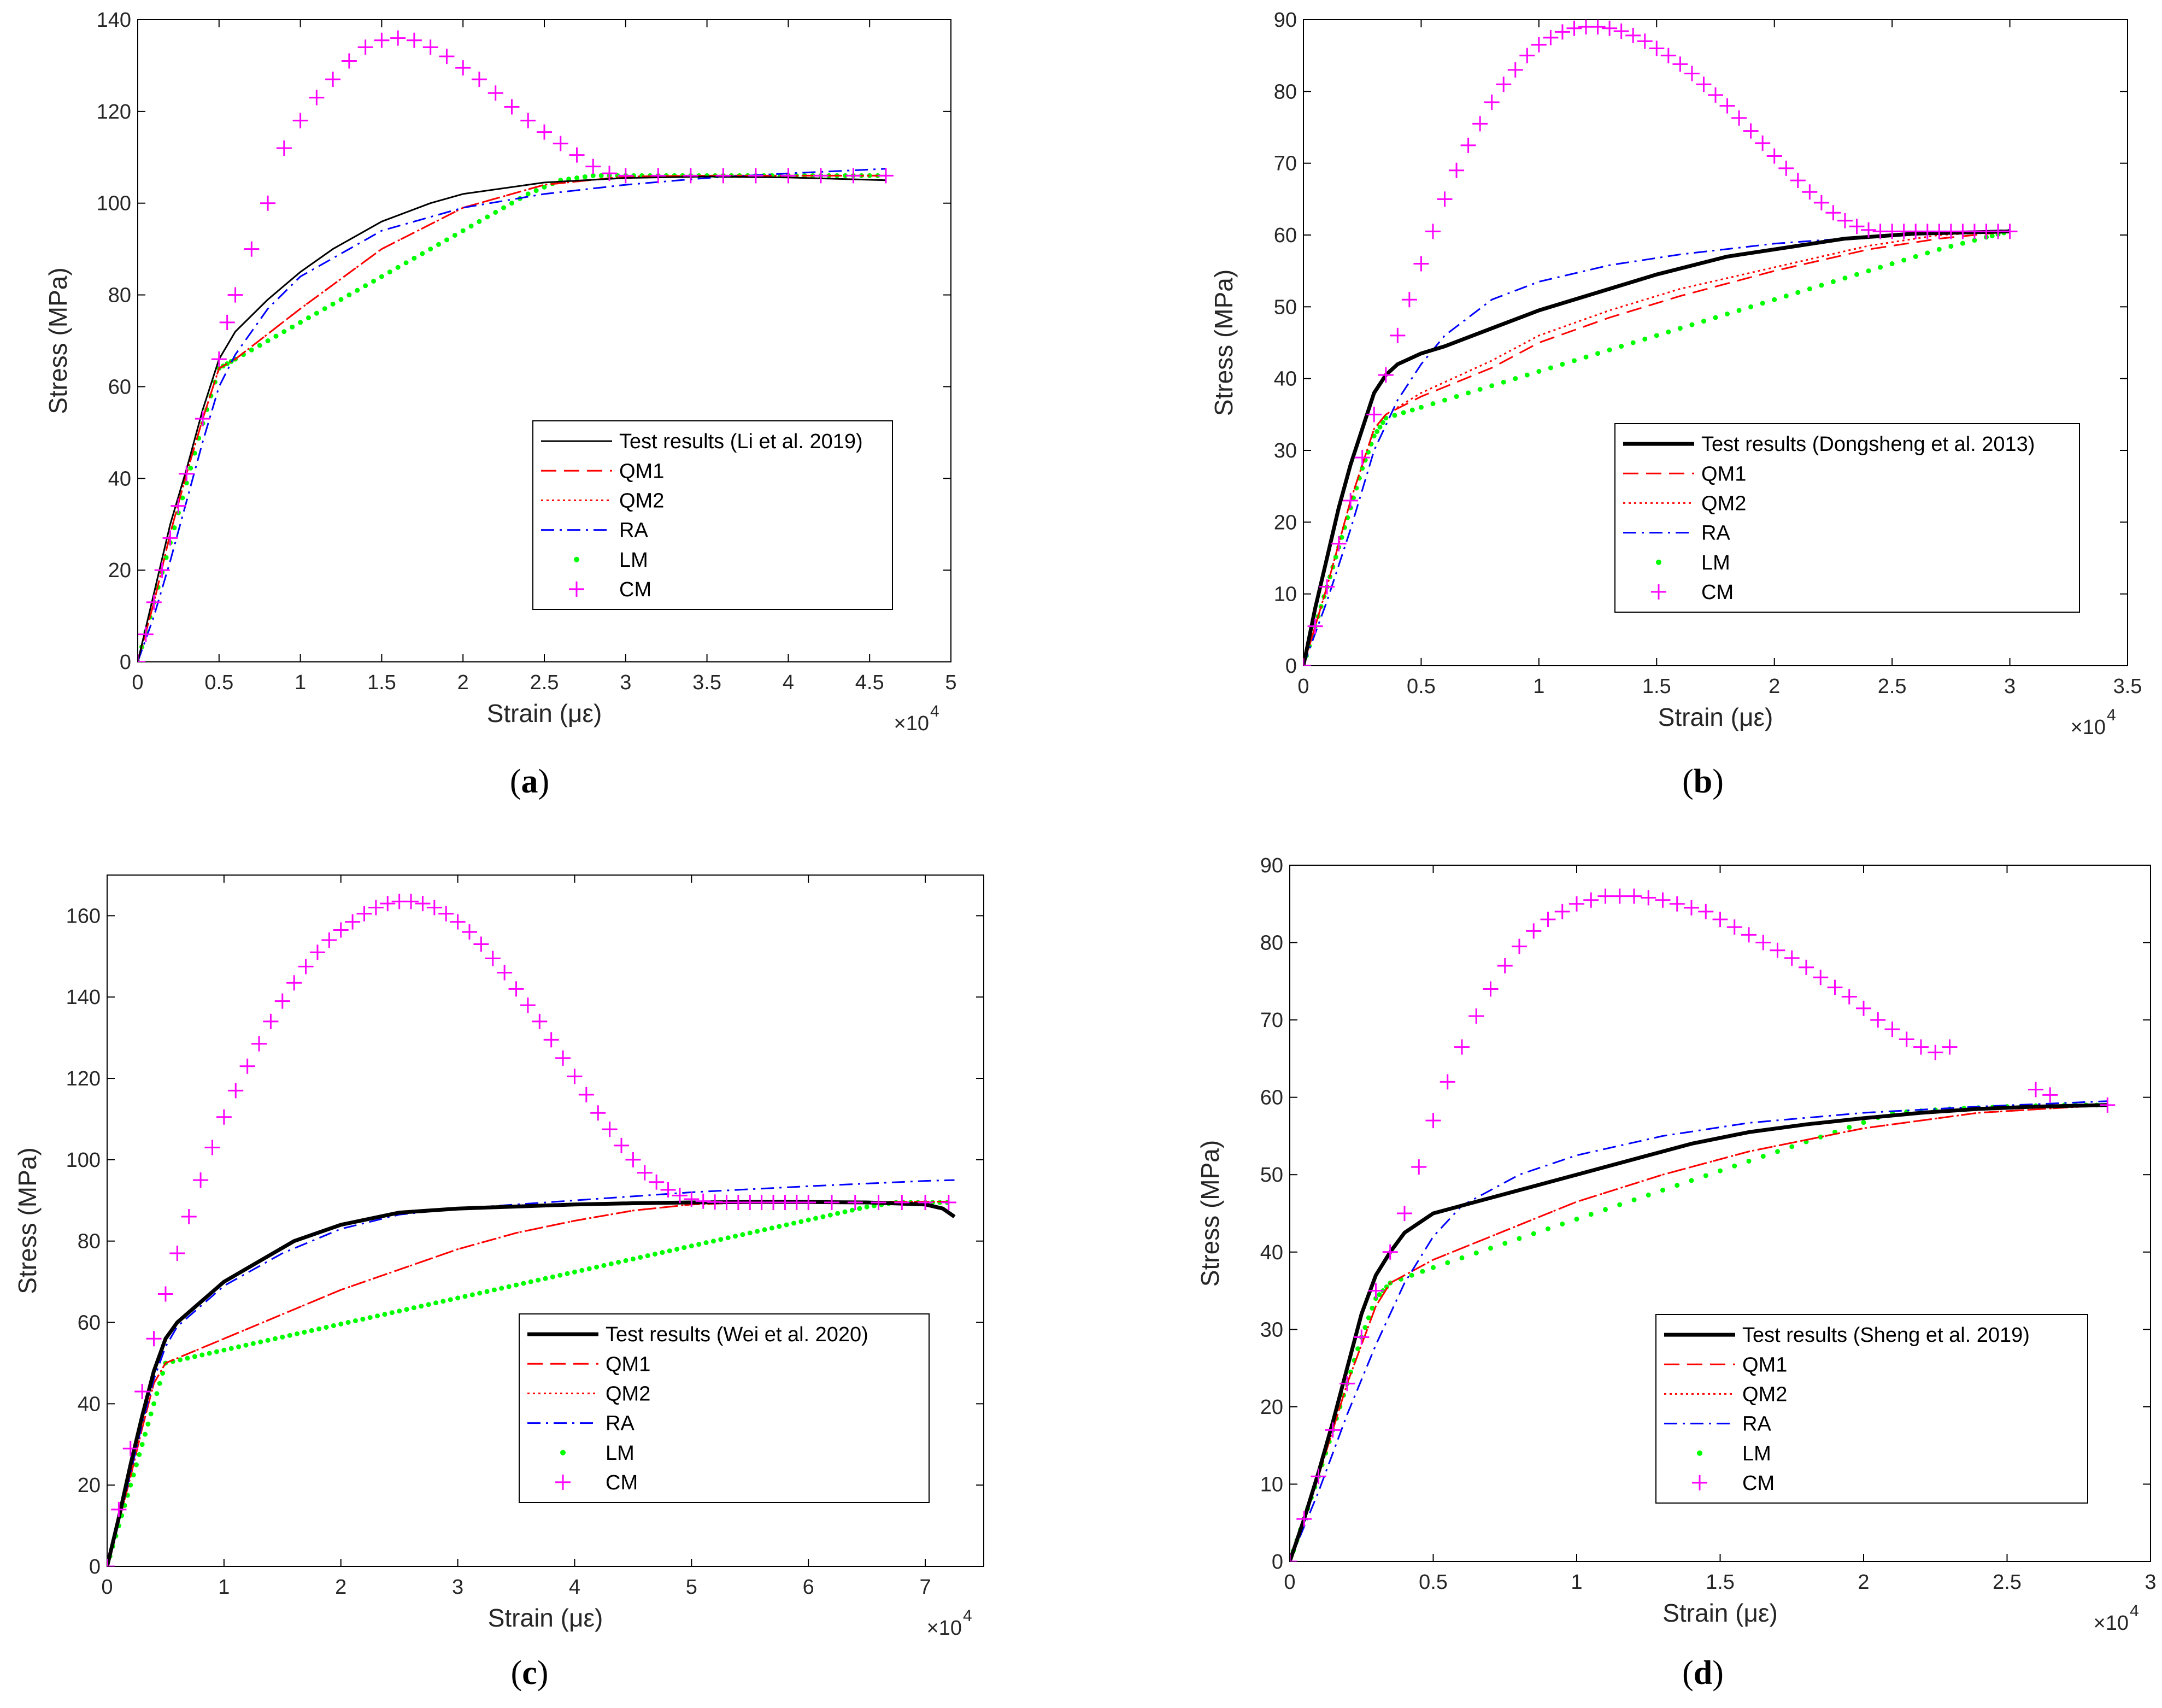  What do you see at coordinates (340, 1588) in the screenshot?
I see `x-tick-label: 2` at bounding box center [340, 1588].